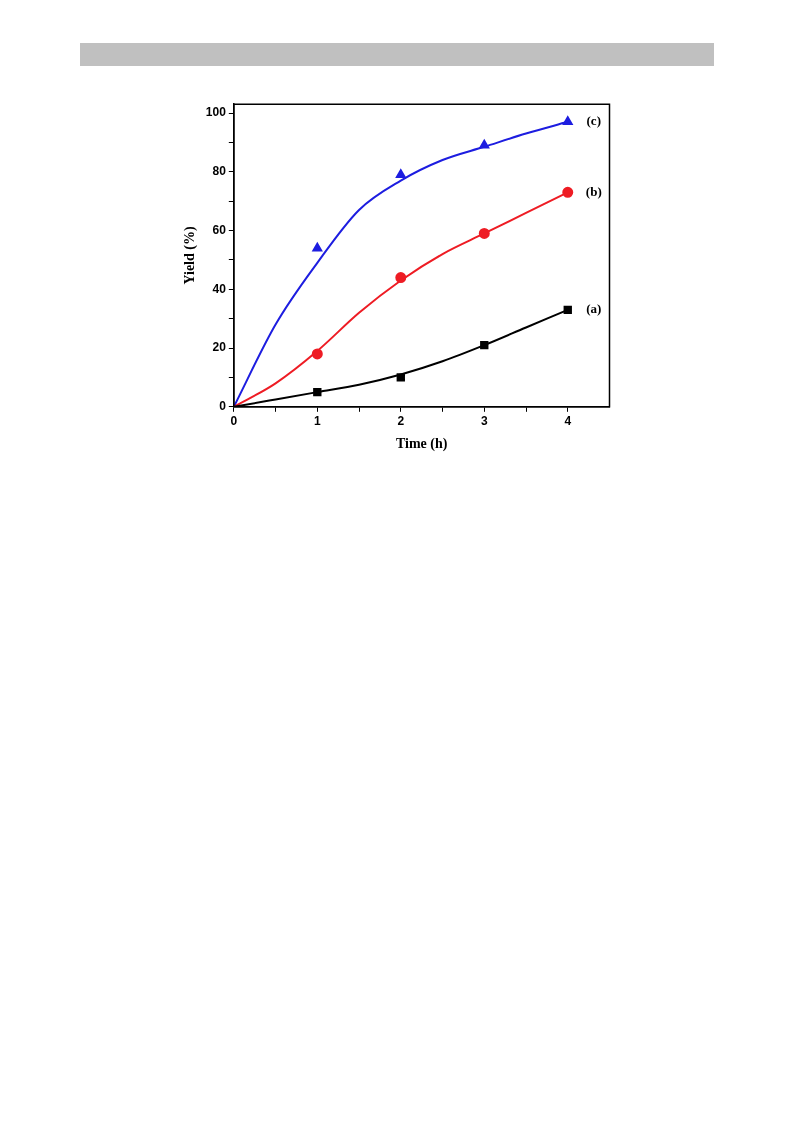 This screenshot has height=1123, width=793. What do you see at coordinates (568, 421) in the screenshot?
I see `x-tick-label: 4` at bounding box center [568, 421].